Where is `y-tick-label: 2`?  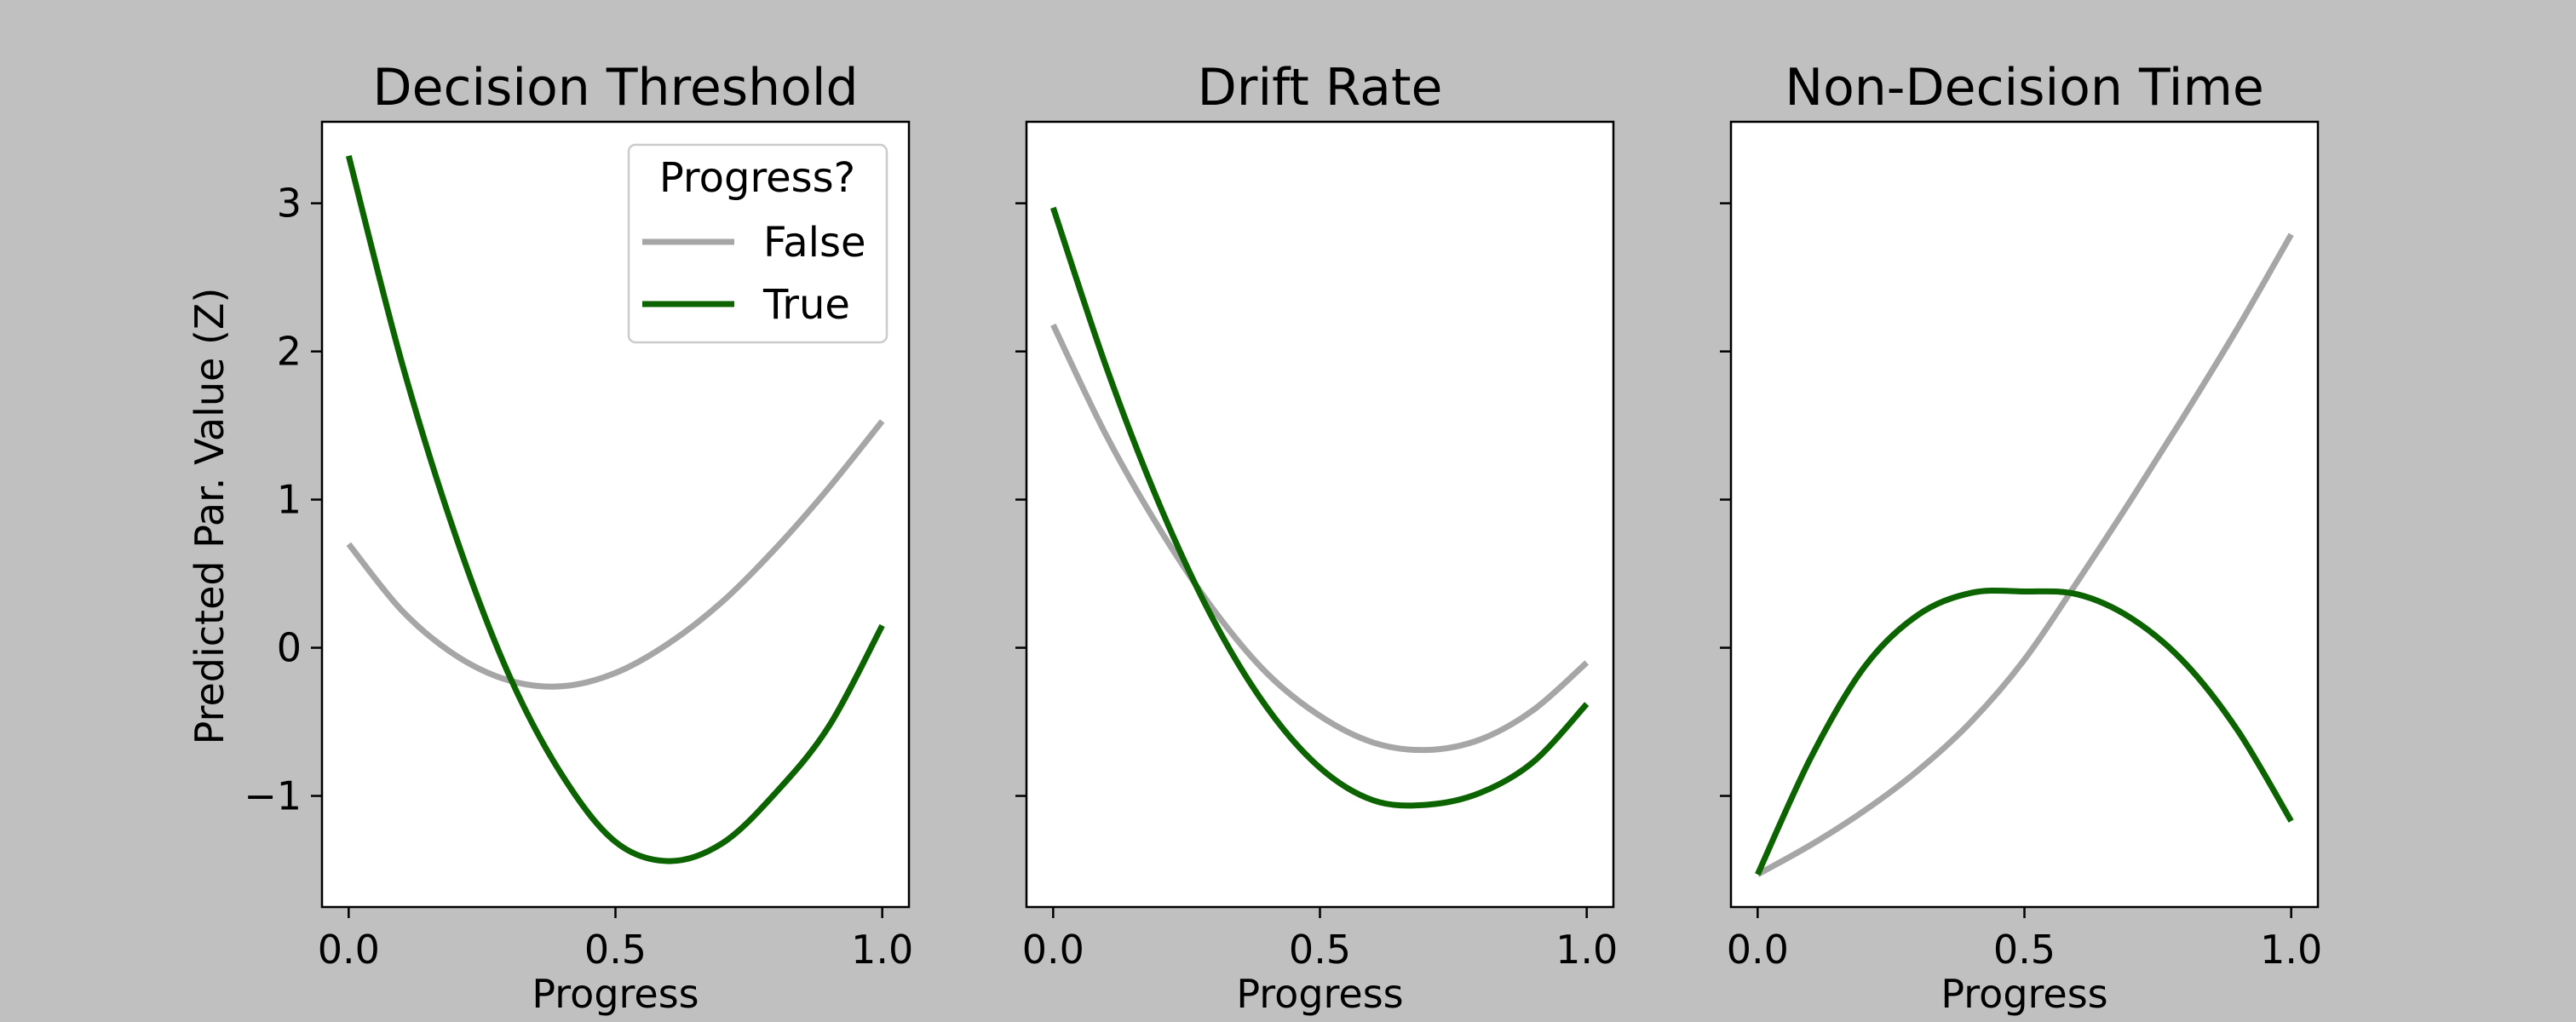 y-tick-label: 2 is located at coordinates (290, 352).